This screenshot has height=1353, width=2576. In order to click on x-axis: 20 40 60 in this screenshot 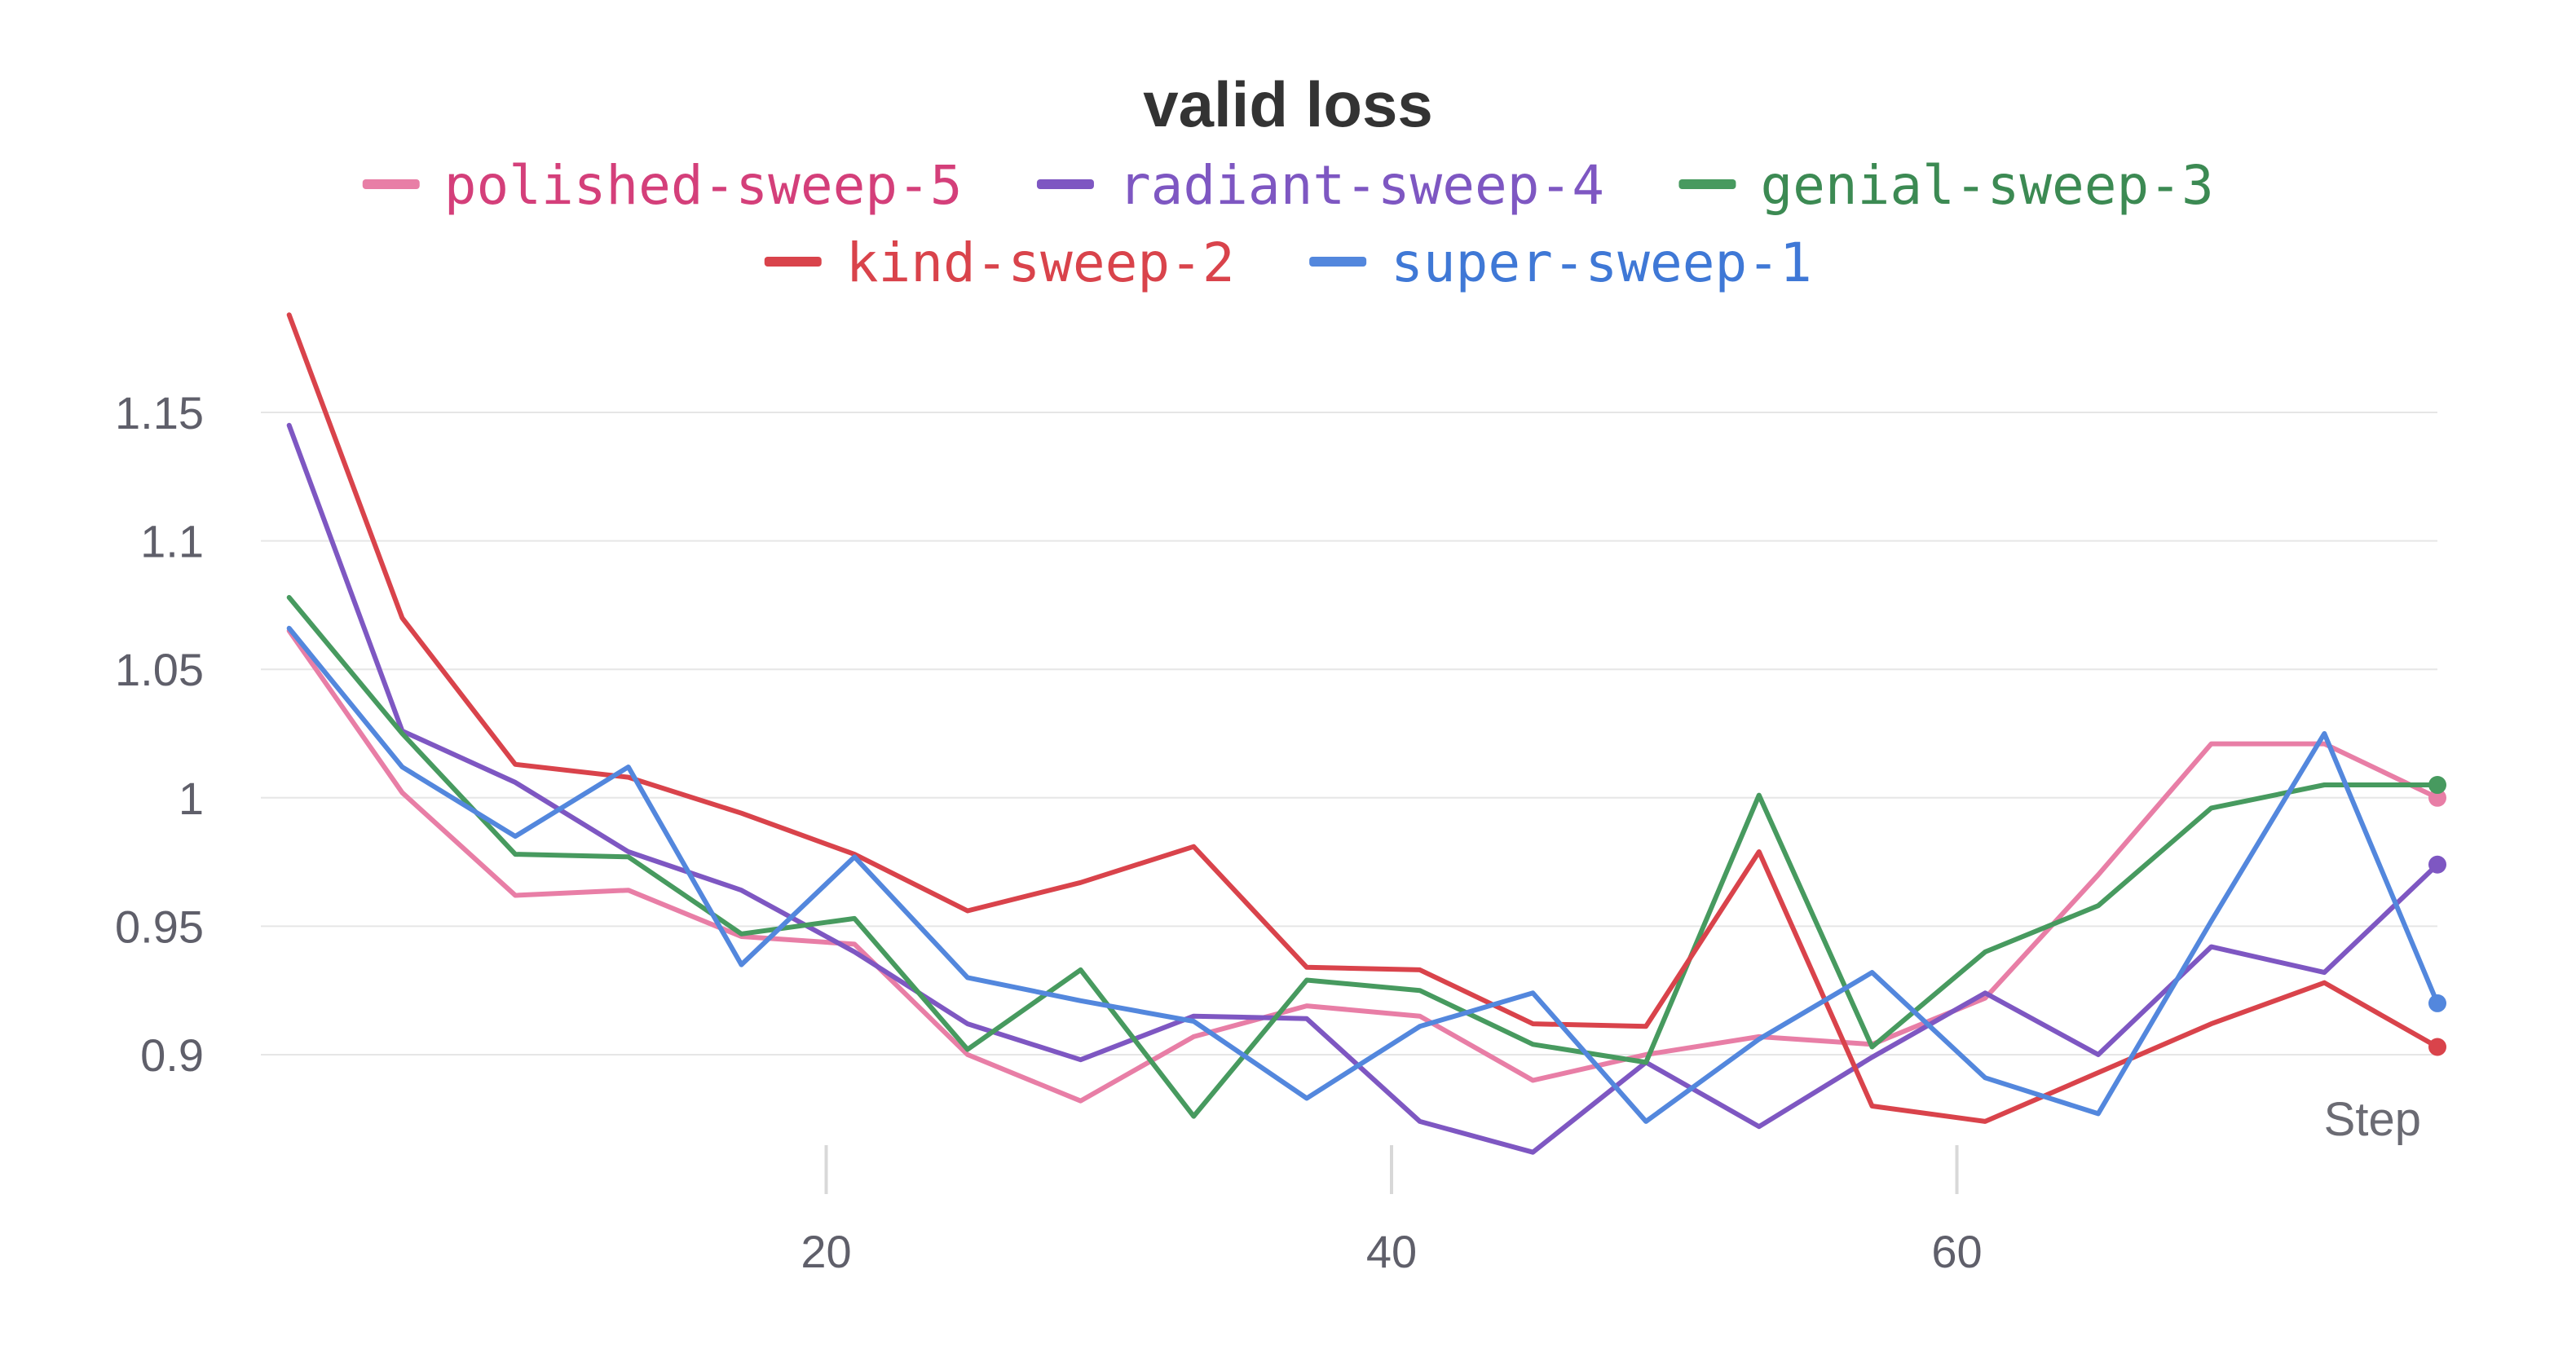, I will do `click(1392, 1211)`.